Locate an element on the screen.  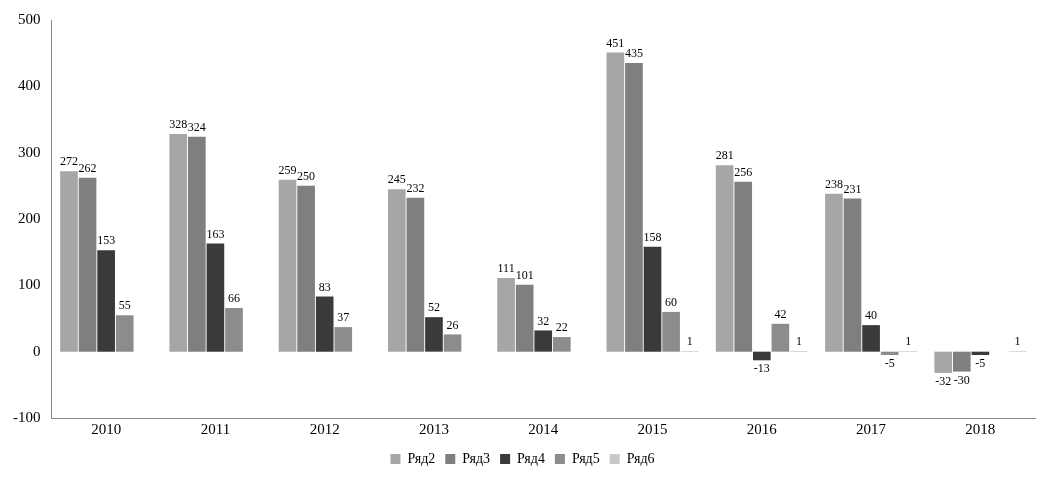
data-label: 26 is located at coordinates (452, 324).